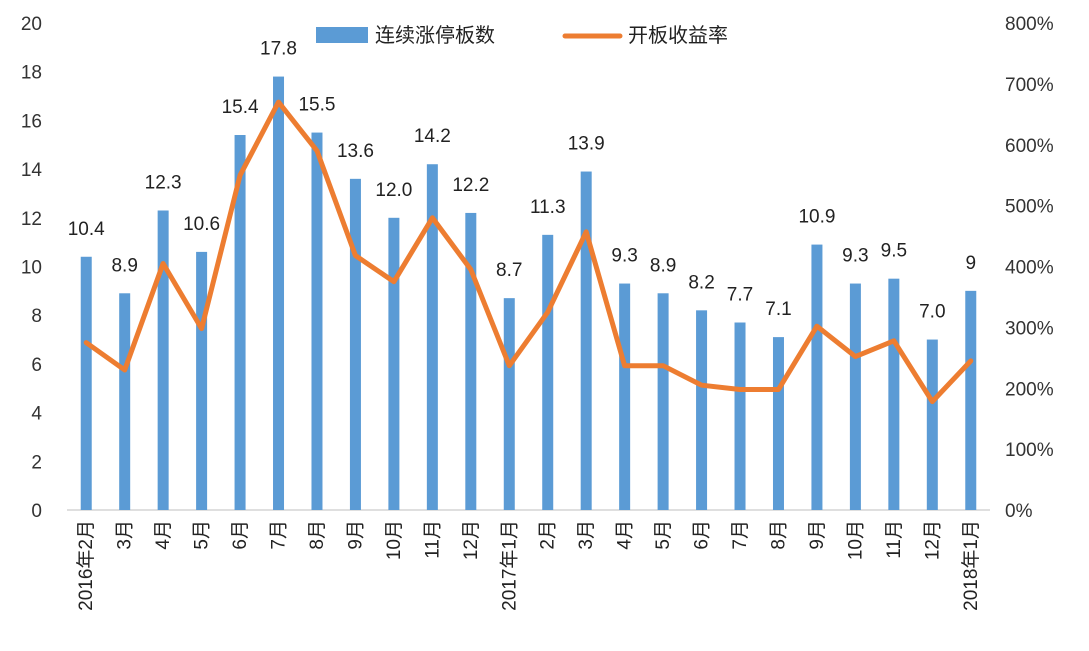 This screenshot has height=651, width=1089. I want to click on bar-value-label: 11.3, so click(548, 207).